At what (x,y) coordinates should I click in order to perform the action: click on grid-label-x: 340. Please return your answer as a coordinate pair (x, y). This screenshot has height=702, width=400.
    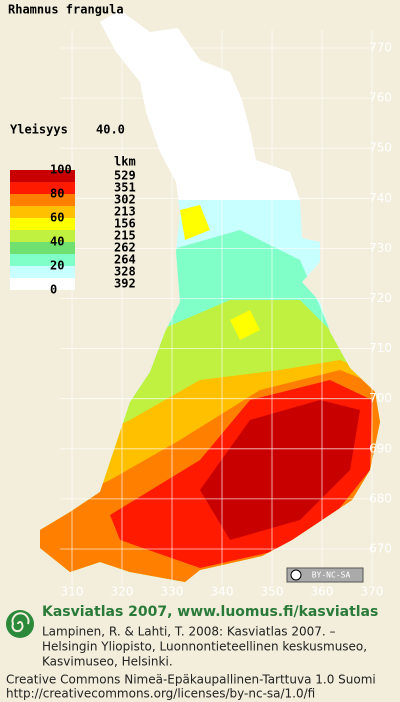
    Looking at the image, I should click on (222, 592).